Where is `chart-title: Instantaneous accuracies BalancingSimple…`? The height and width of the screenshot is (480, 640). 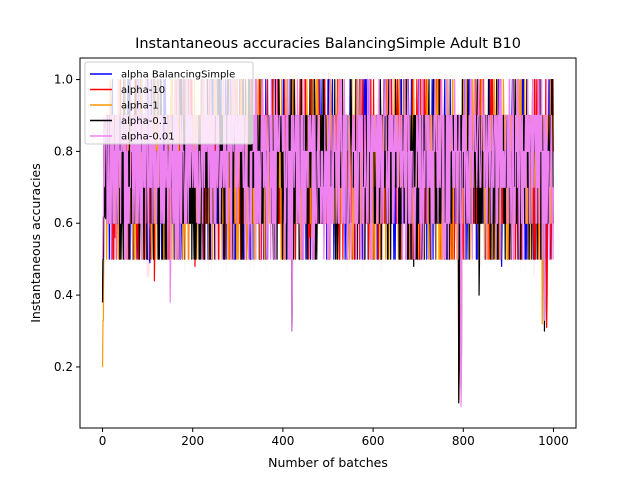 chart-title: Instantaneous accuracies BalancingSimple… is located at coordinates (328, 44).